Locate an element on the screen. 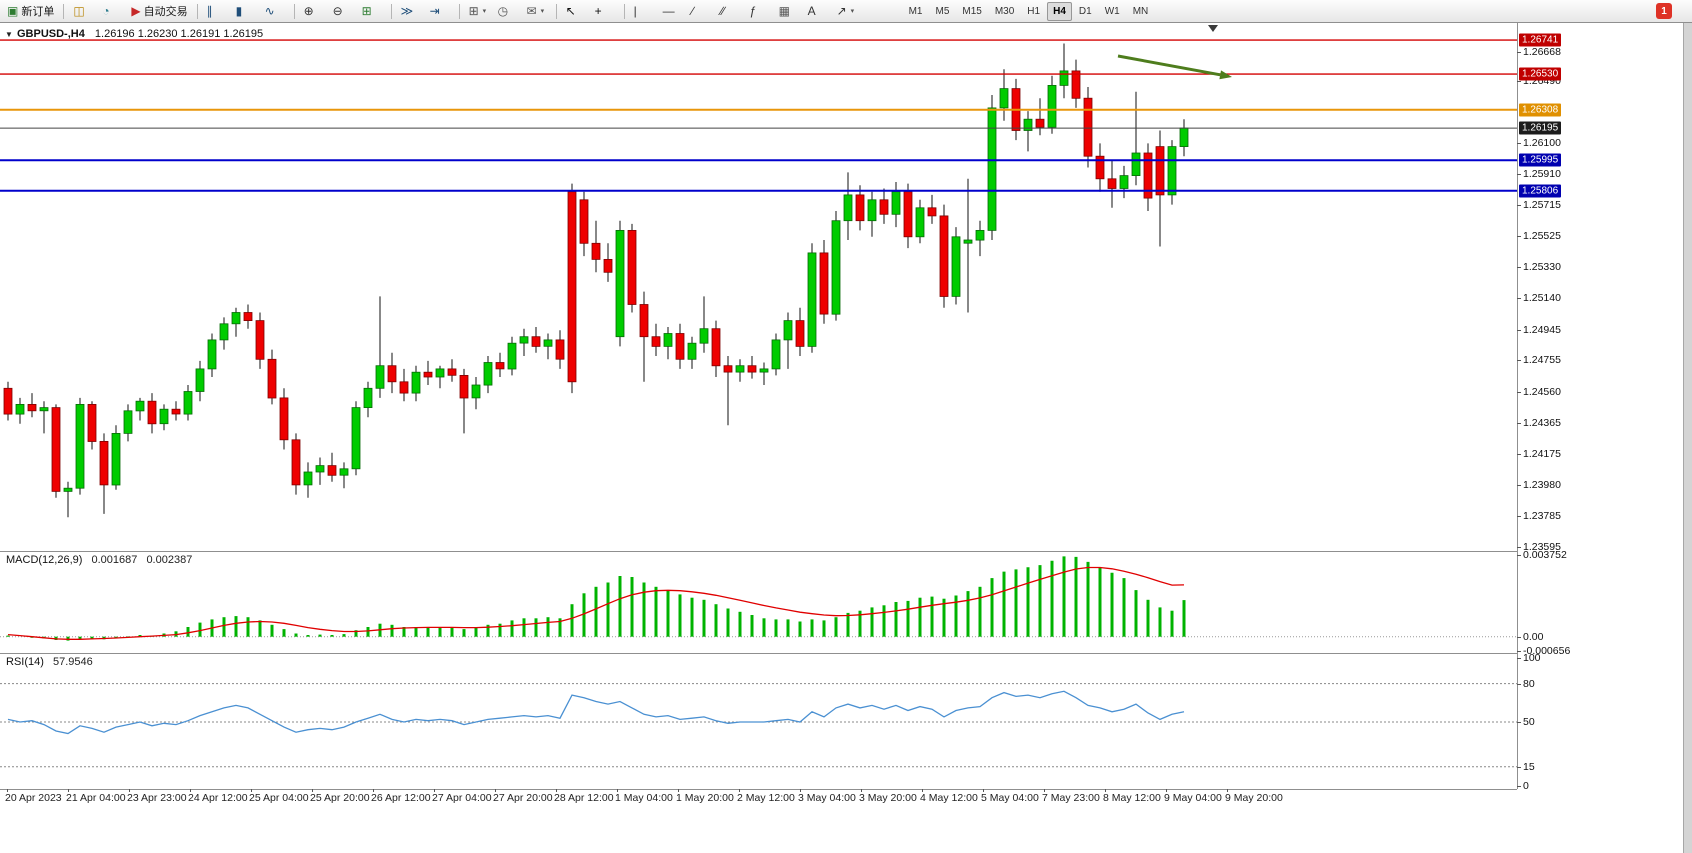 Image resolution: width=1692 pixels, height=853 pixels. timeframe-w1-button: W1 is located at coordinates (1112, 11).